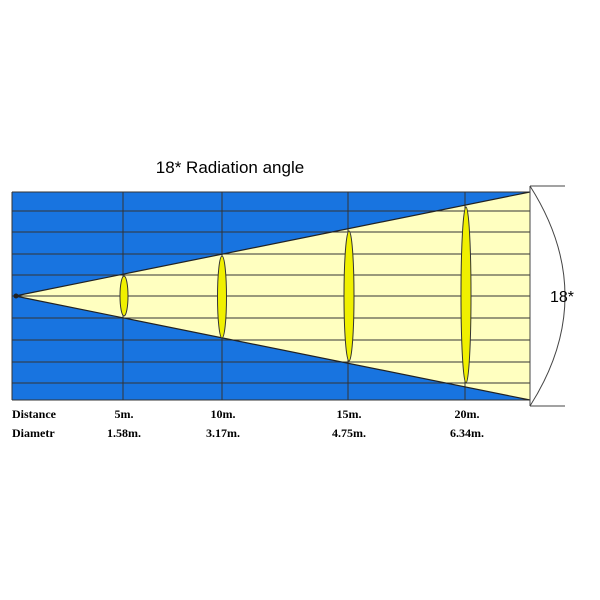 This screenshot has height=600, width=600. Describe the element at coordinates (223, 433) in the screenshot. I see `diameter-label: 3.17m.` at that location.